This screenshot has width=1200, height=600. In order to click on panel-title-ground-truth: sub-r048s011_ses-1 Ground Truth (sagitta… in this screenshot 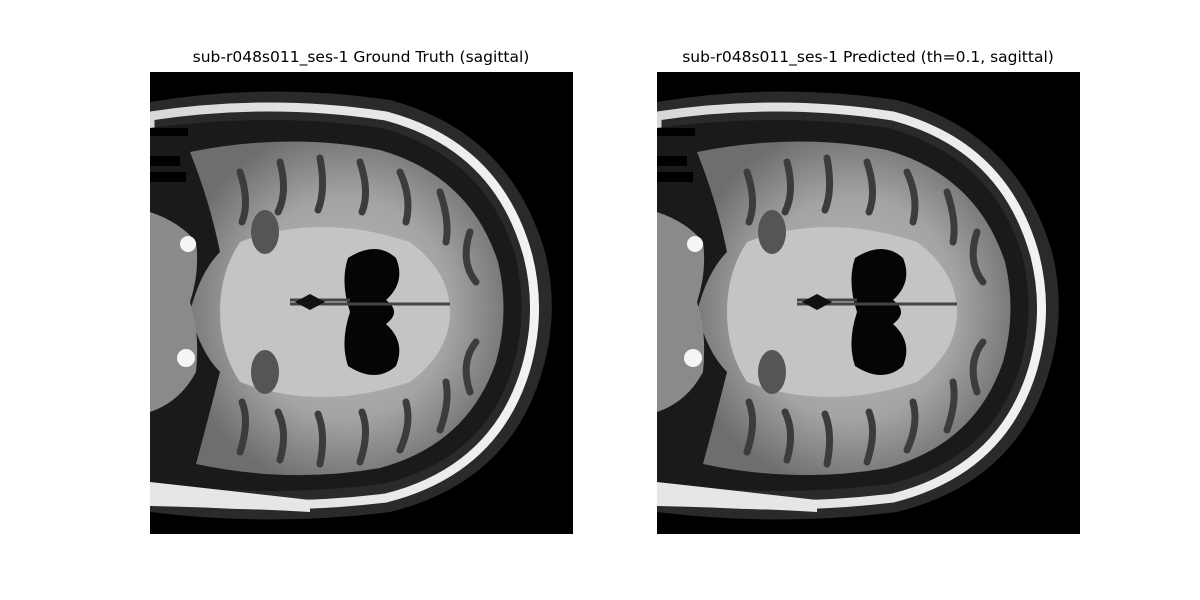, I will do `click(361, 57)`.